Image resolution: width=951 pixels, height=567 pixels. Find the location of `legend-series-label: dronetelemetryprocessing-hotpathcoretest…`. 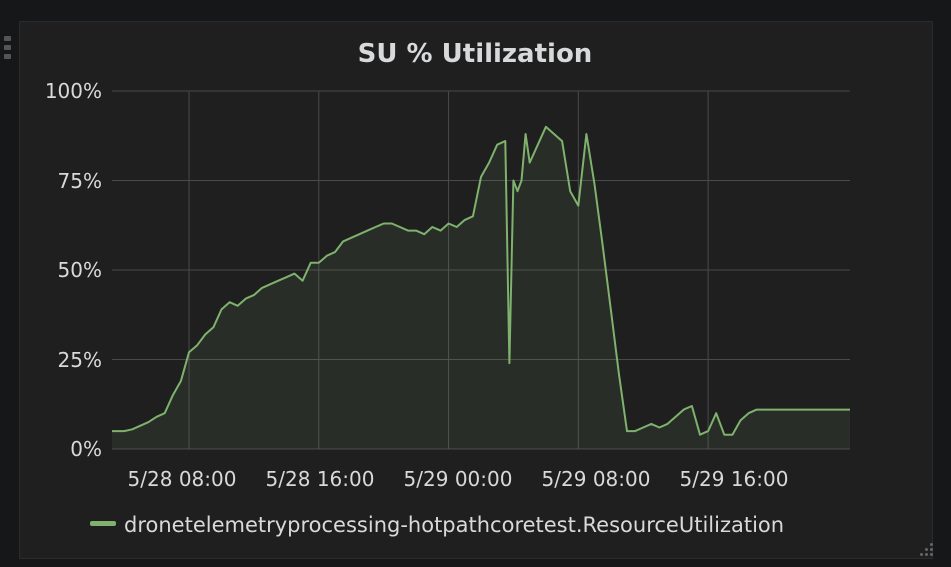

legend-series-label: dronetelemetryprocessing-hotpathcoretest… is located at coordinates (454, 525).